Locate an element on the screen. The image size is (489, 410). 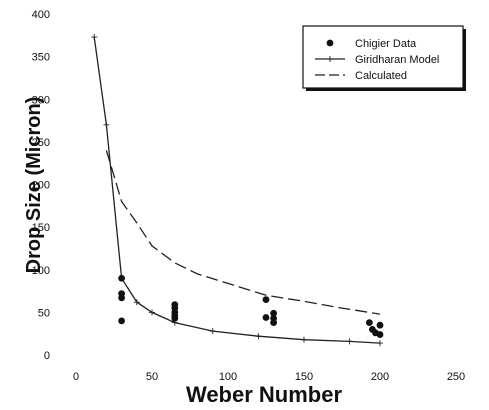
x-tick-label: 100 is located at coordinates (228, 377).